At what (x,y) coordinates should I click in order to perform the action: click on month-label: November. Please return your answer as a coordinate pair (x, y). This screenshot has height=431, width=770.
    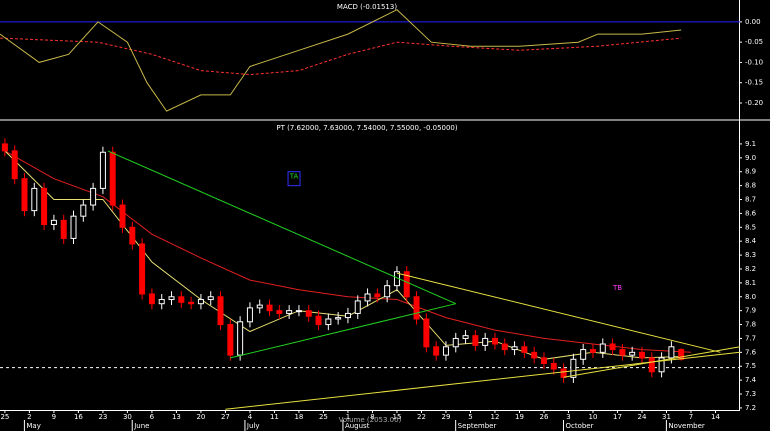
    Looking at the image, I should click on (686, 426).